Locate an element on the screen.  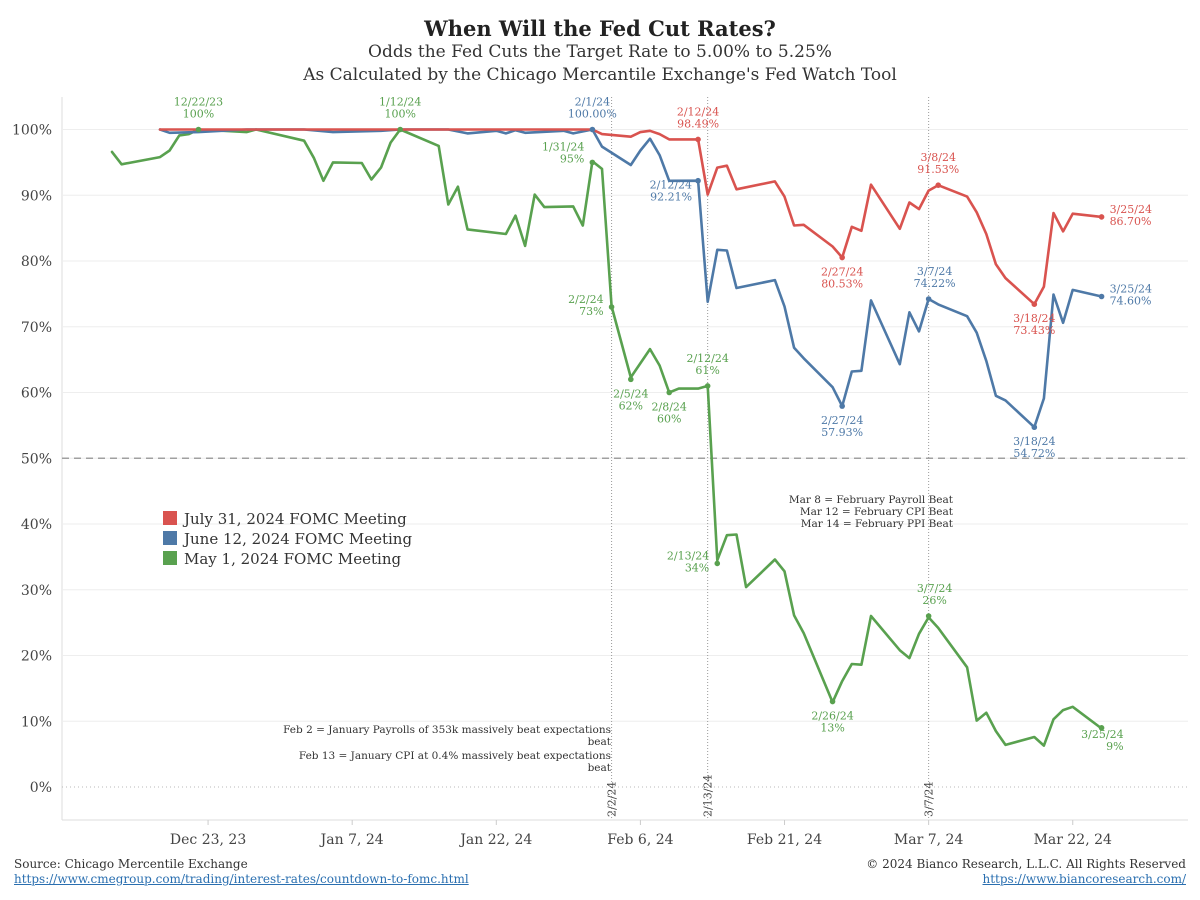
x-tick-label: Jan 7, 24 is located at coordinates (351, 840).